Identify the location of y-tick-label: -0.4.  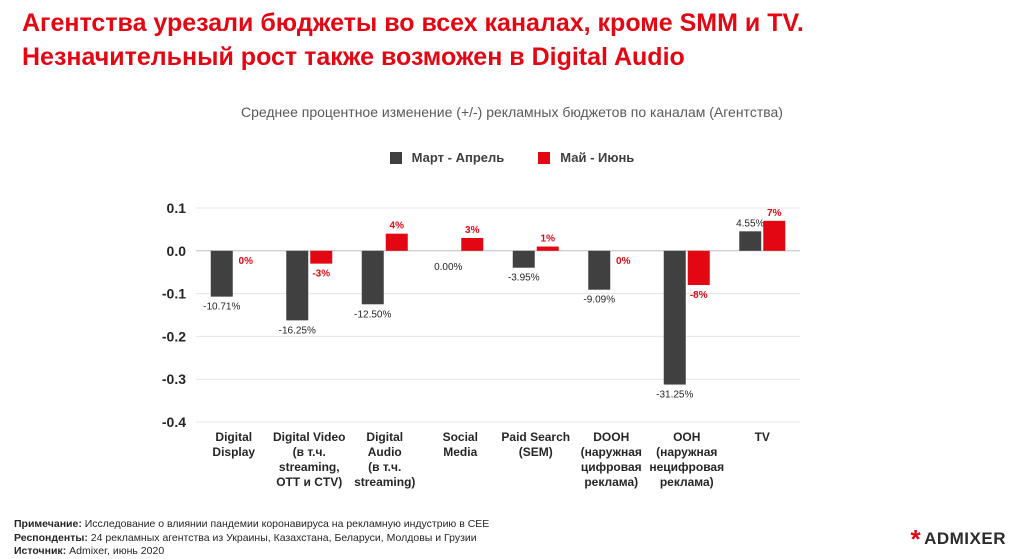
(174, 422).